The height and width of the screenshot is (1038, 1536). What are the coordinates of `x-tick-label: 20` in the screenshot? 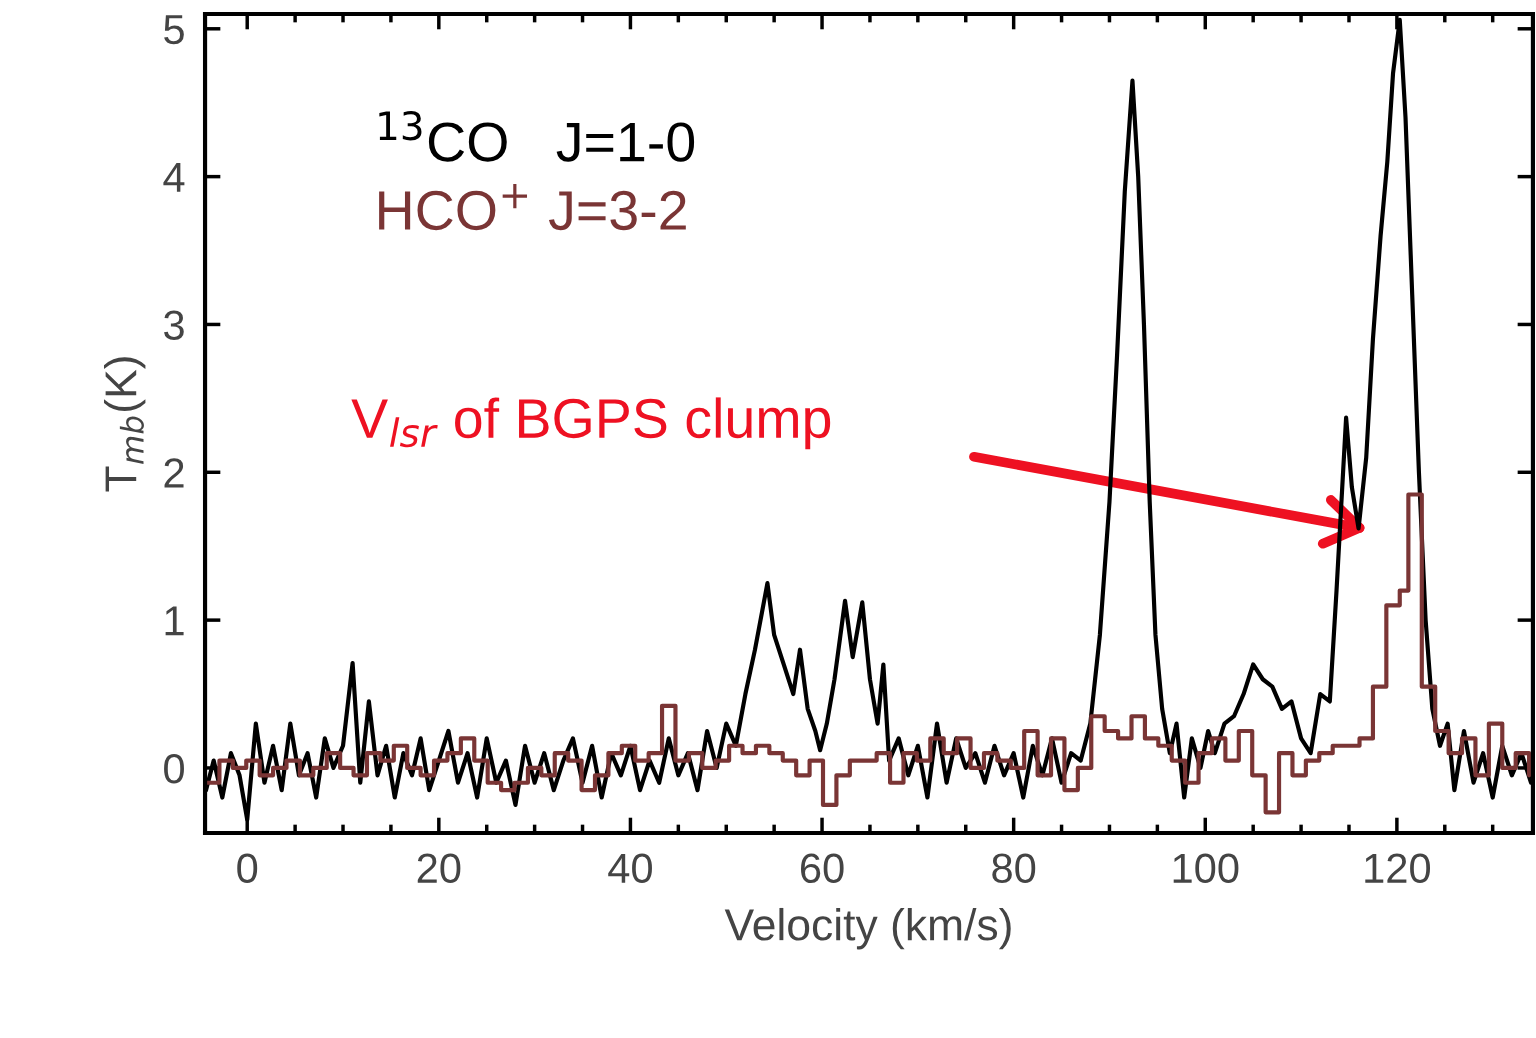 It's located at (439, 868).